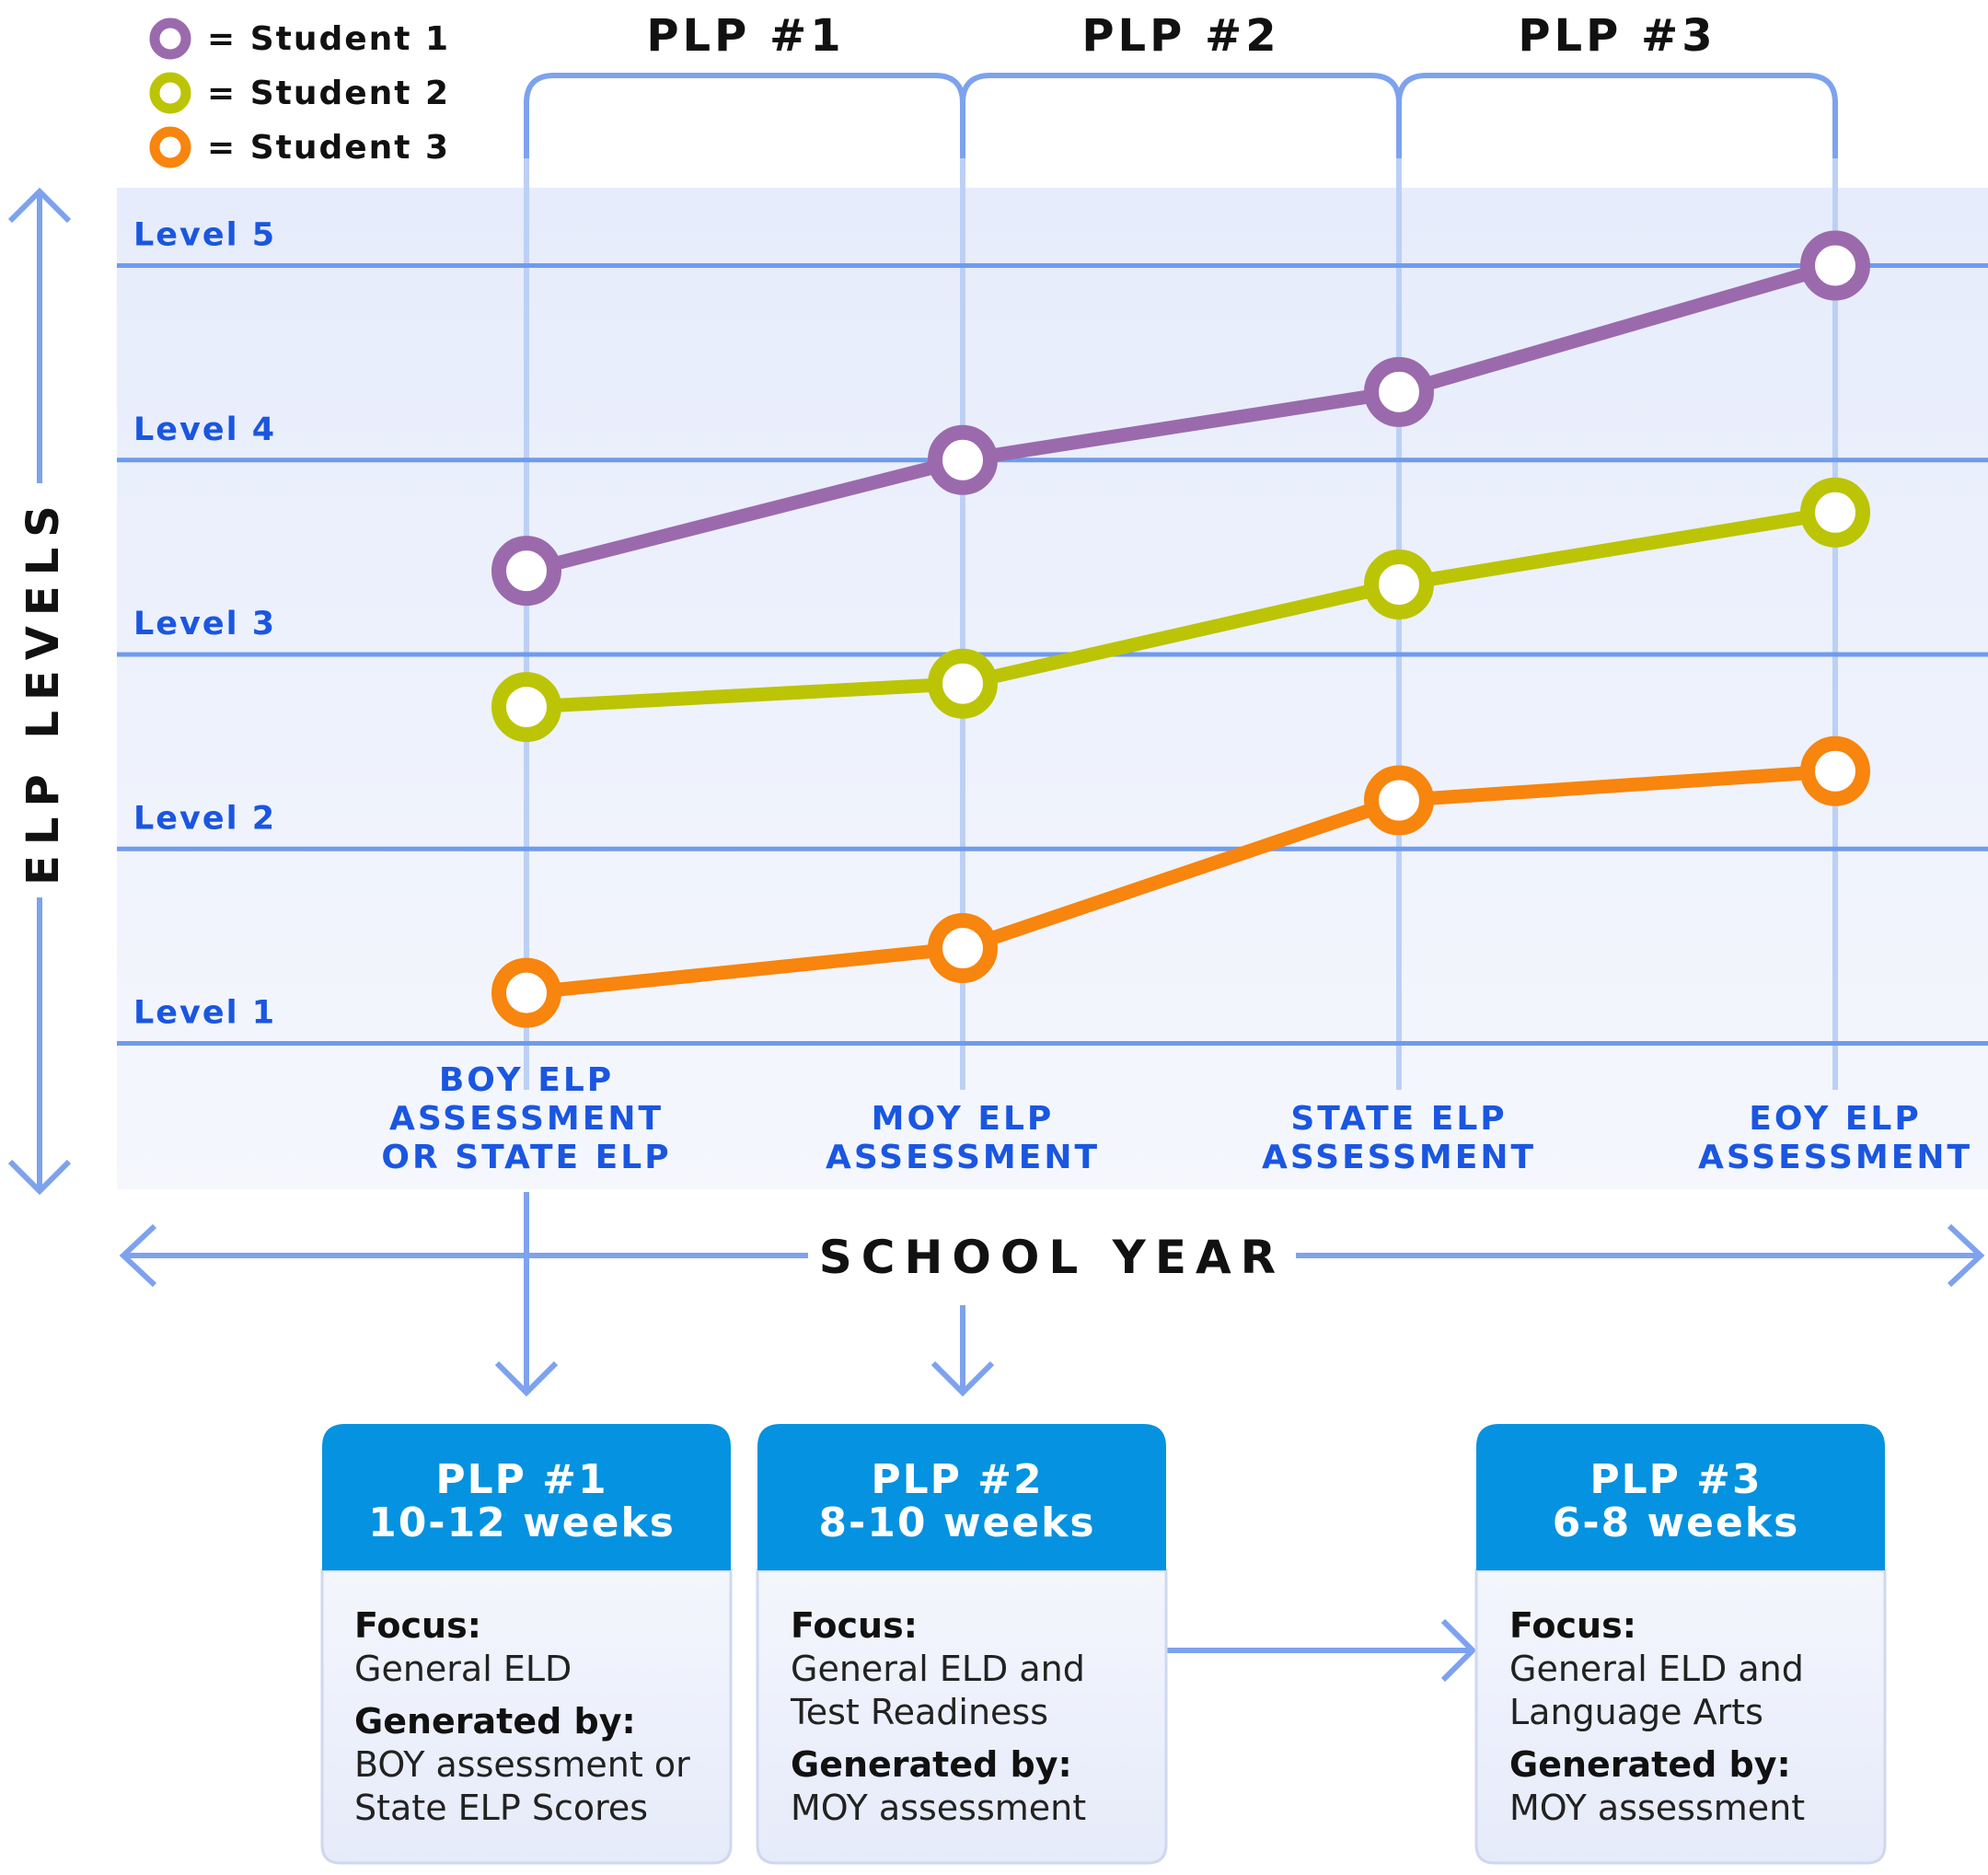 The height and width of the screenshot is (1875, 1988). I want to click on plp-card-2-header, so click(961, 1497).